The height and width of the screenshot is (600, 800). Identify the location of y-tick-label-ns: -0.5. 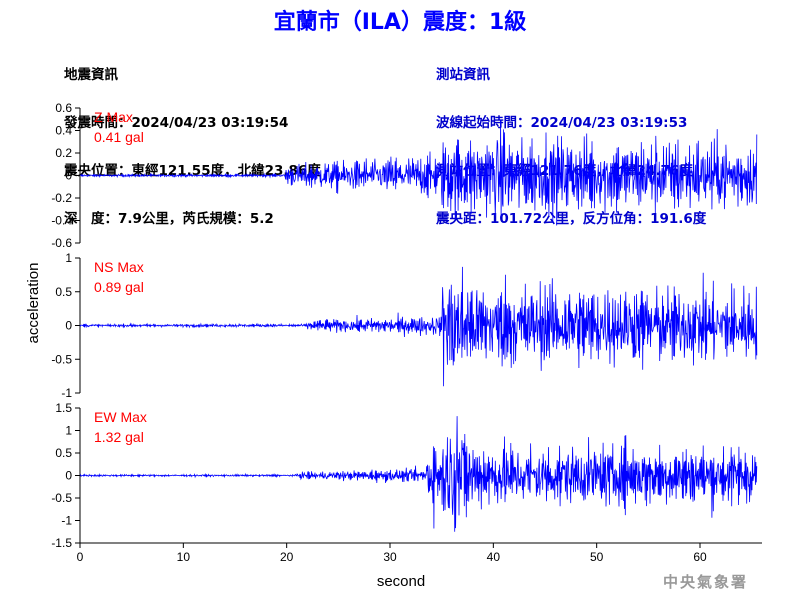
(61, 359).